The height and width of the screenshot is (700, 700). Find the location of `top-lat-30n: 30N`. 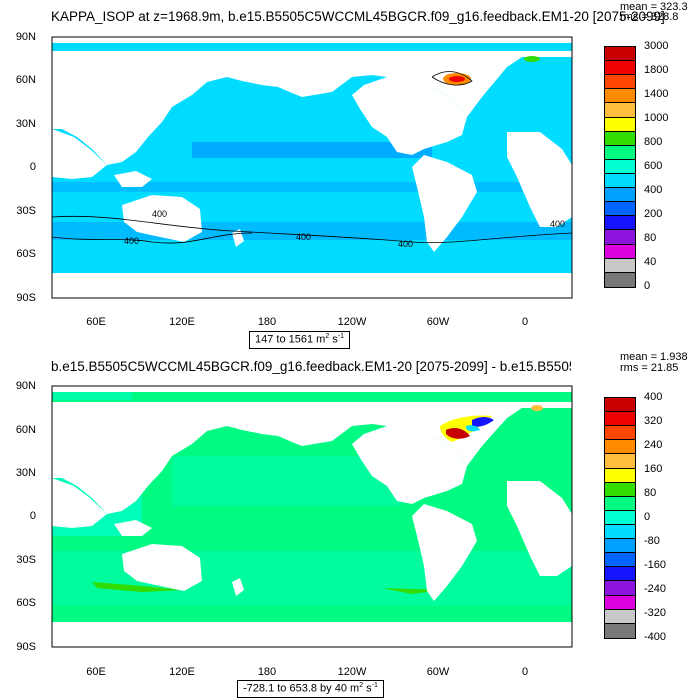

top-lat-30n: 30N is located at coordinates (25, 124).